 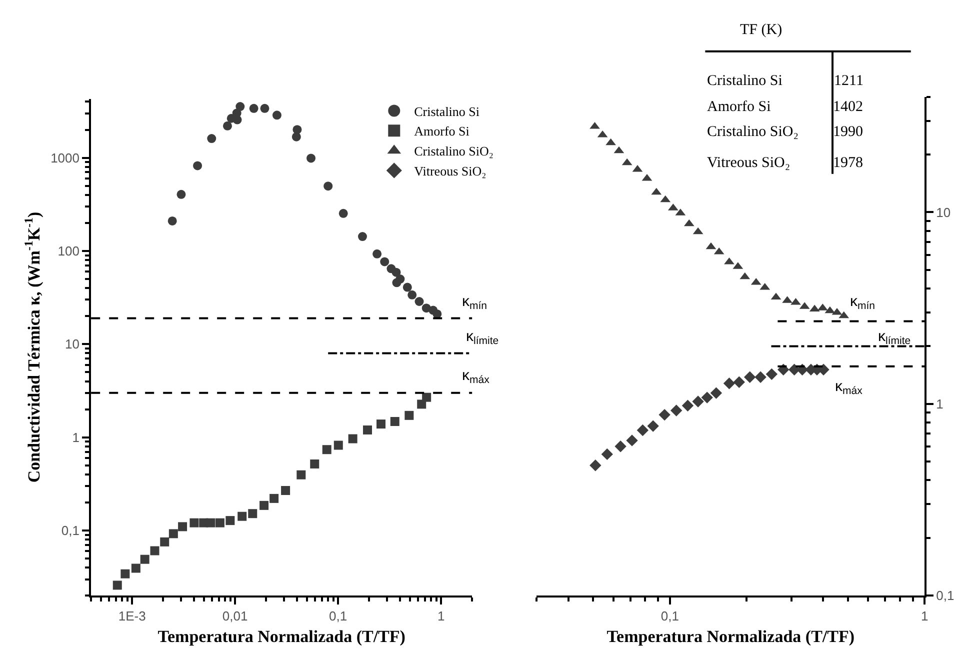 What do you see at coordinates (447, 111) in the screenshot?
I see `legend-label: Cristalino Si` at bounding box center [447, 111].